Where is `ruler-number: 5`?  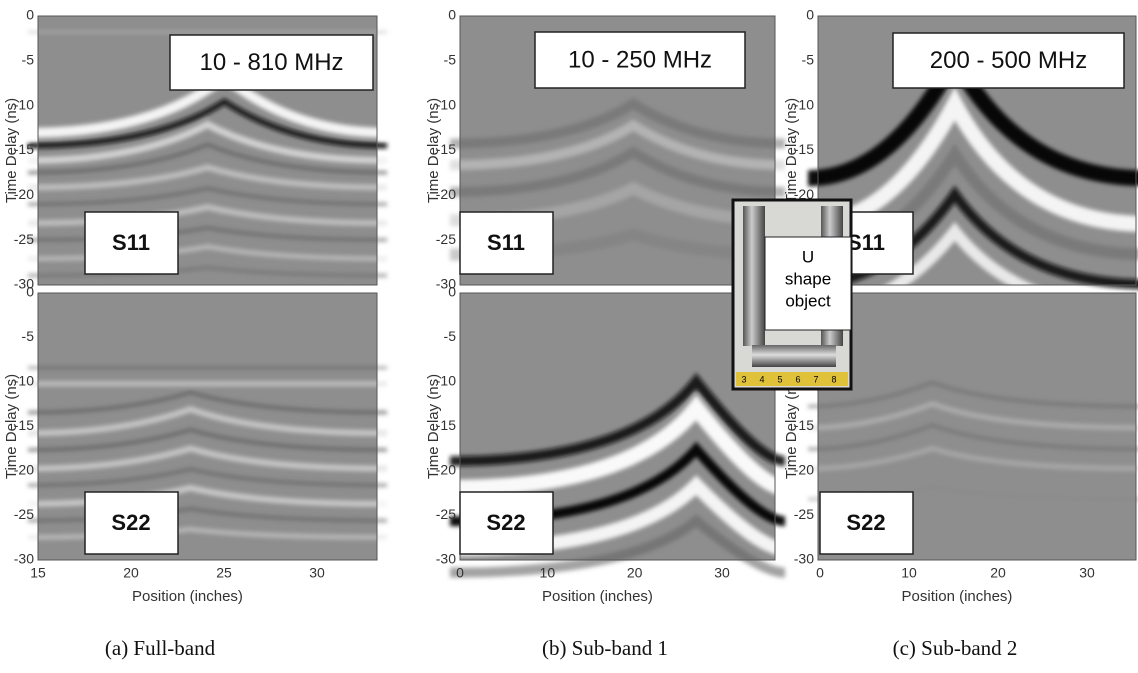
ruler-number: 5 is located at coordinates (779, 379).